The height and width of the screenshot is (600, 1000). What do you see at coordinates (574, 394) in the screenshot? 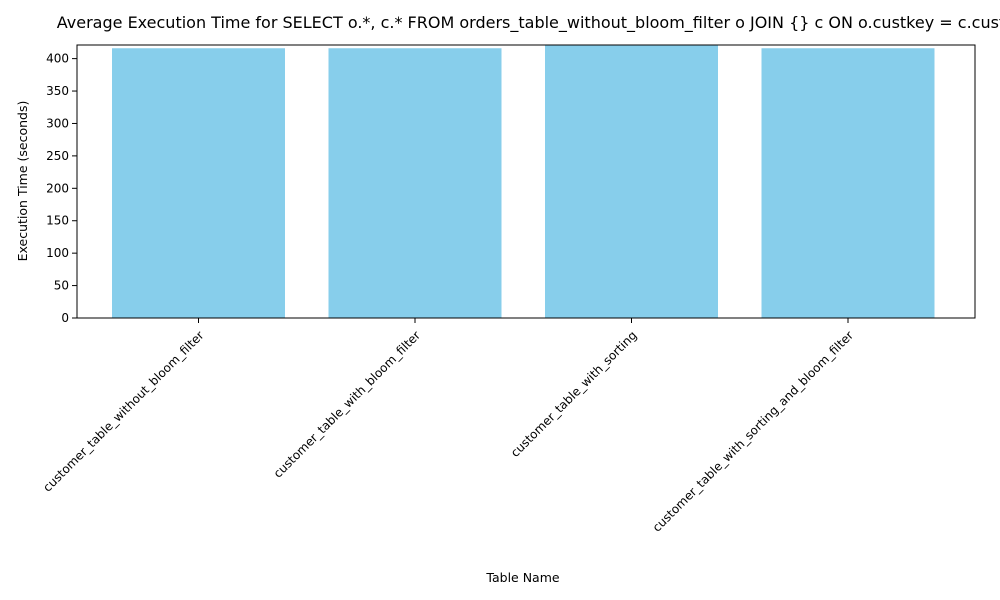
I see `x-tick-label: customer_table_with_sorting` at bounding box center [574, 394].